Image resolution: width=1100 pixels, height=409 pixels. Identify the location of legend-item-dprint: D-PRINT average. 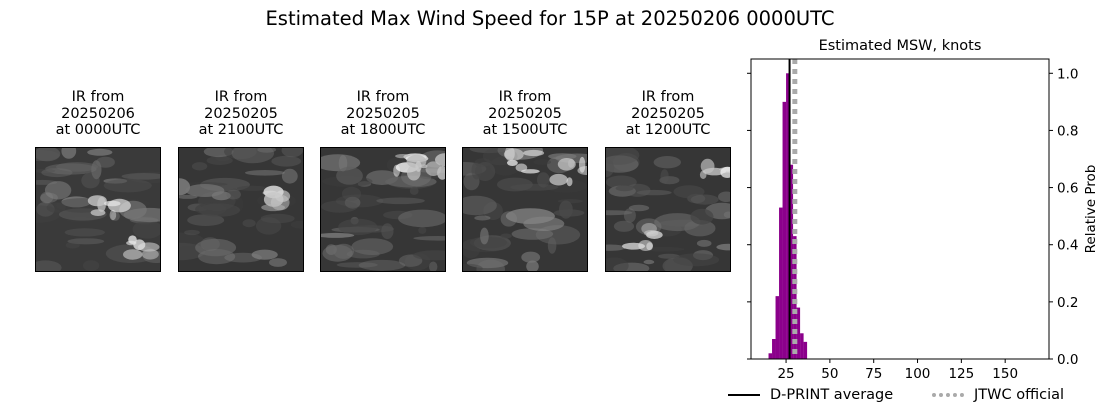
(810, 395).